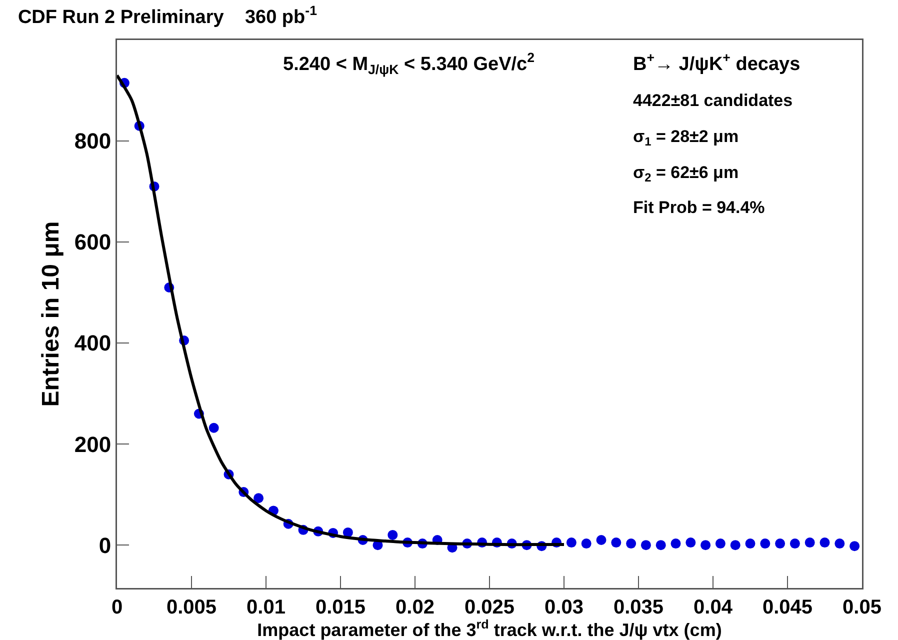 This screenshot has height=640, width=898. Describe the element at coordinates (713, 100) in the screenshot. I see `annotation: 4422±81 candidates` at that location.